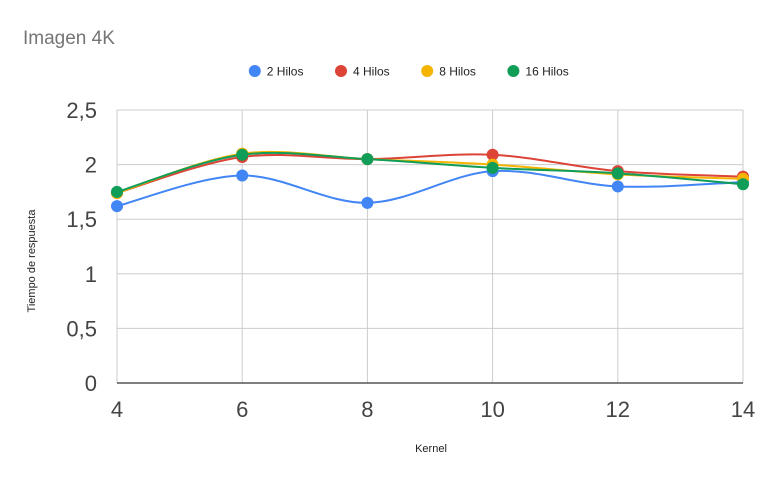  I want to click on legend-label-4-hilos: 4 Hilos, so click(371, 72).